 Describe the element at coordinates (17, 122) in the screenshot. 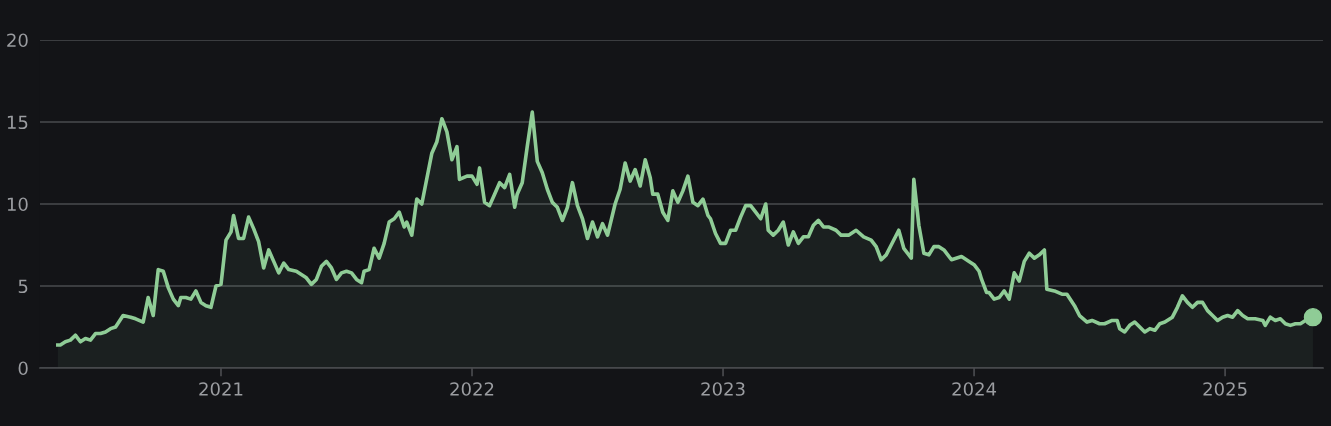

I see `y-tick-label: 15` at that location.